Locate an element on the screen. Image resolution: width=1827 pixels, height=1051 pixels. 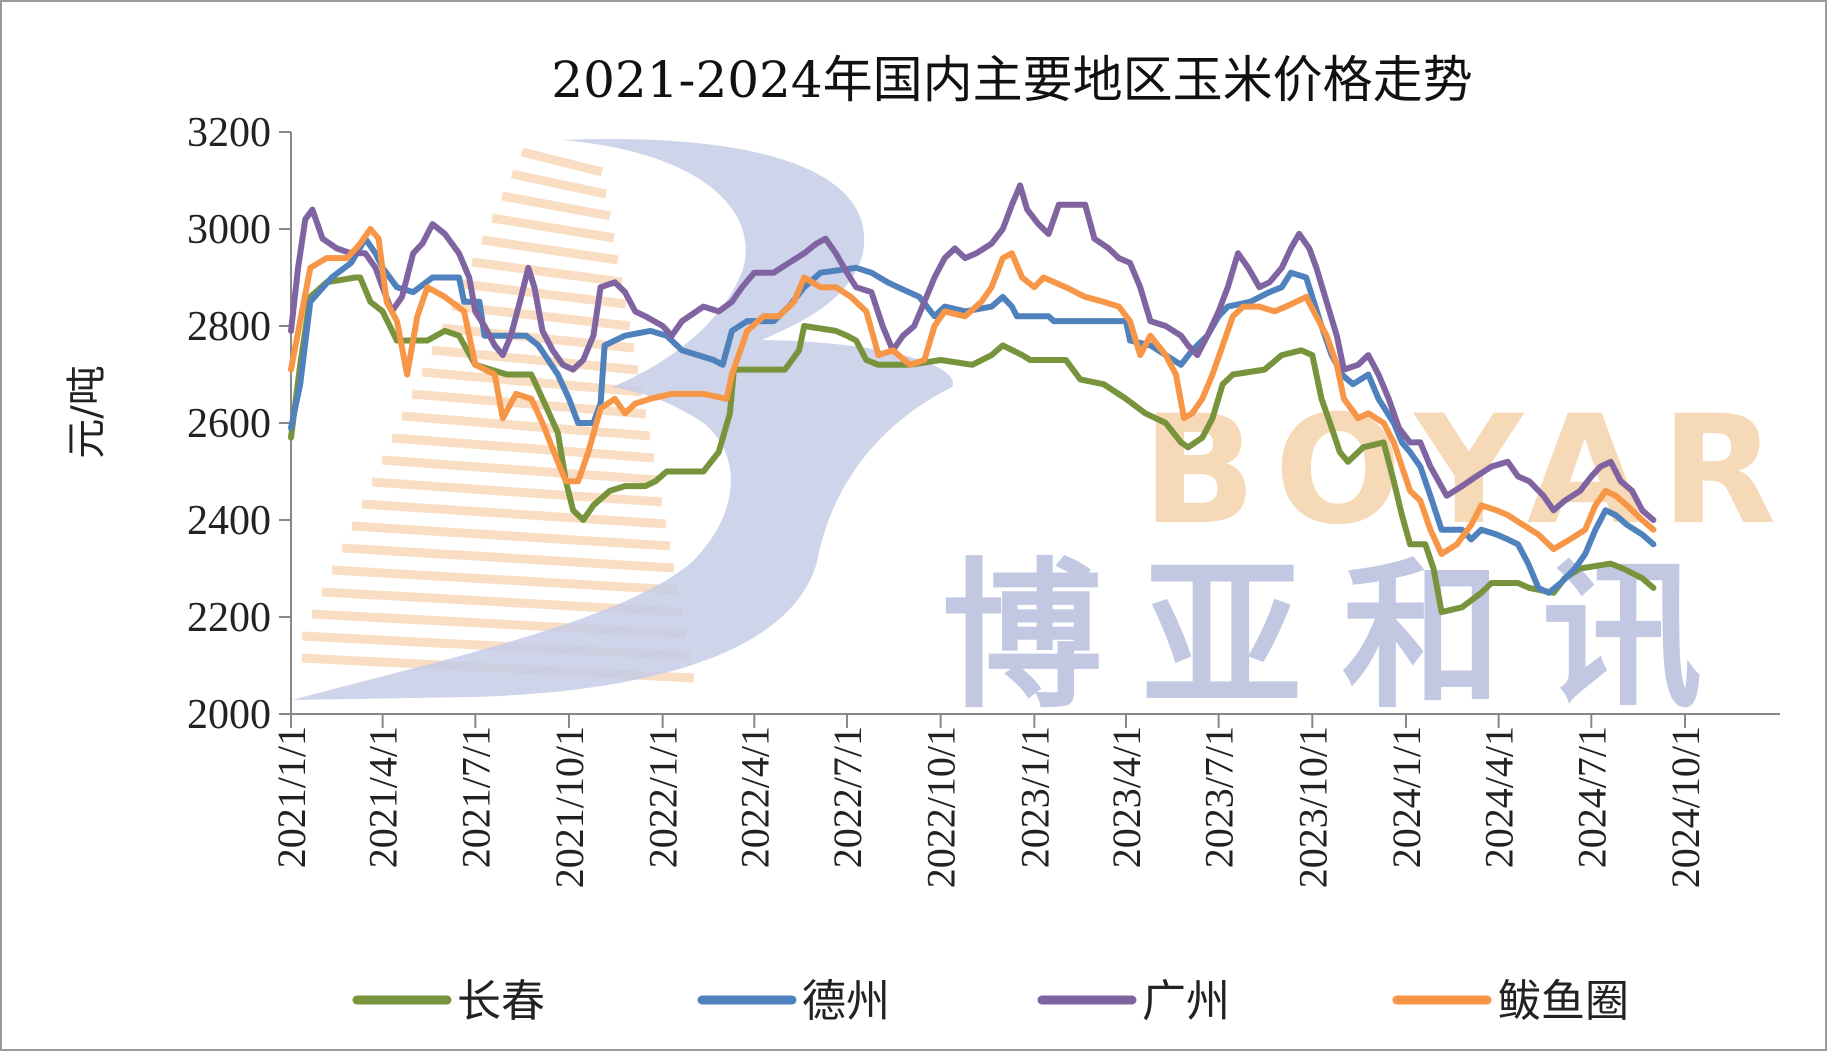
x-tick-label: 2021/7/1 is located at coordinates (475, 797).